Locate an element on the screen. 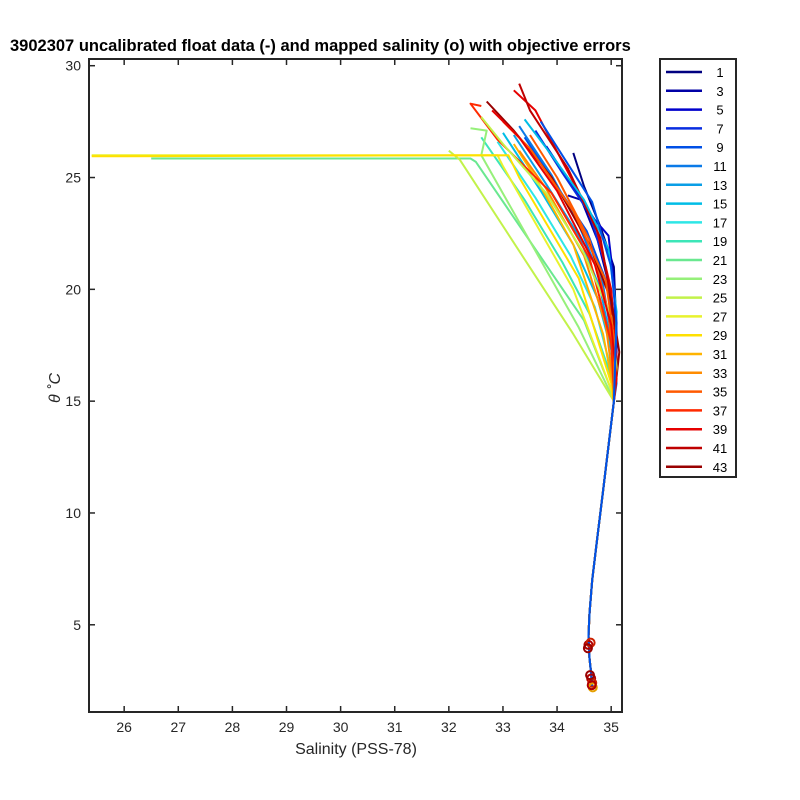  x-tick-label: 30 is located at coordinates (341, 727).